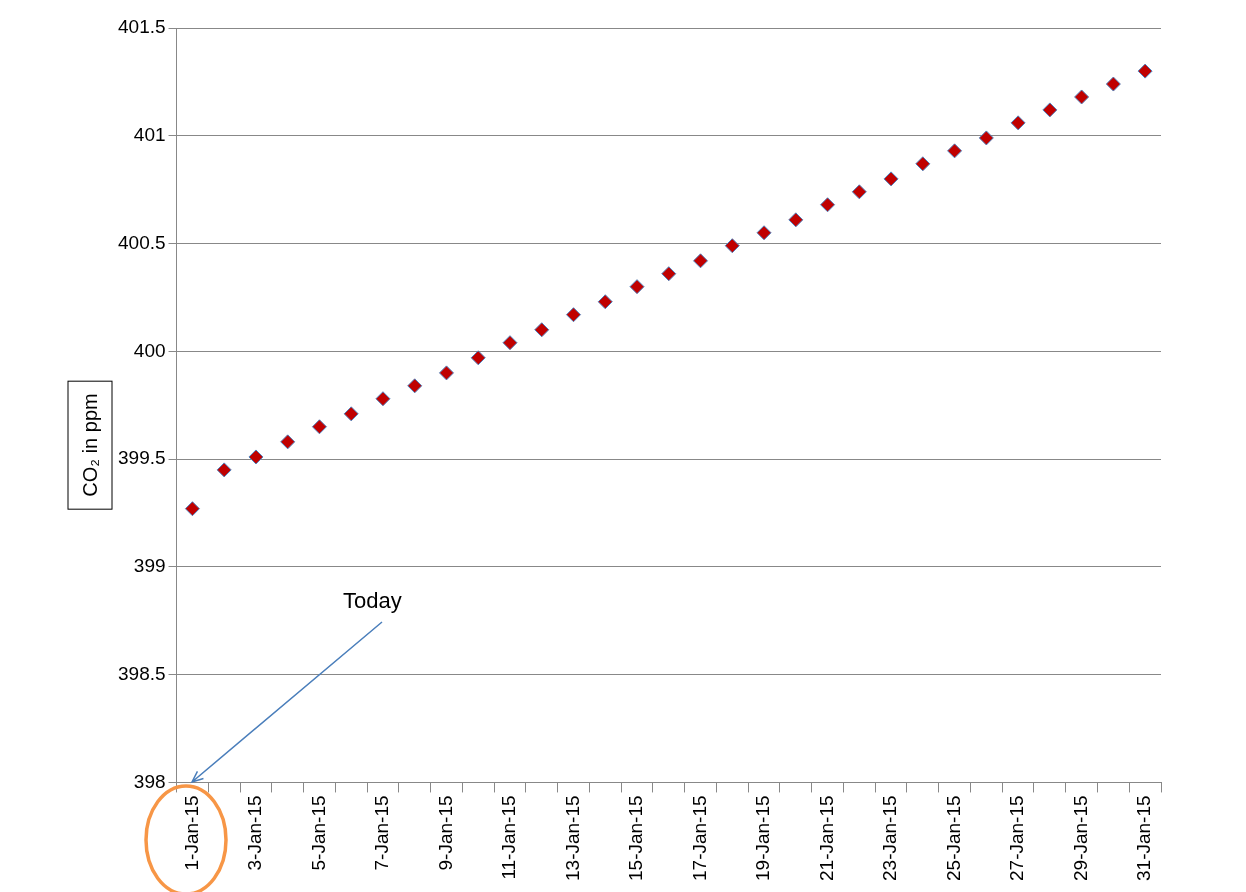  I want to click on x-tick-label: 23-Jan-15, so click(890, 838).